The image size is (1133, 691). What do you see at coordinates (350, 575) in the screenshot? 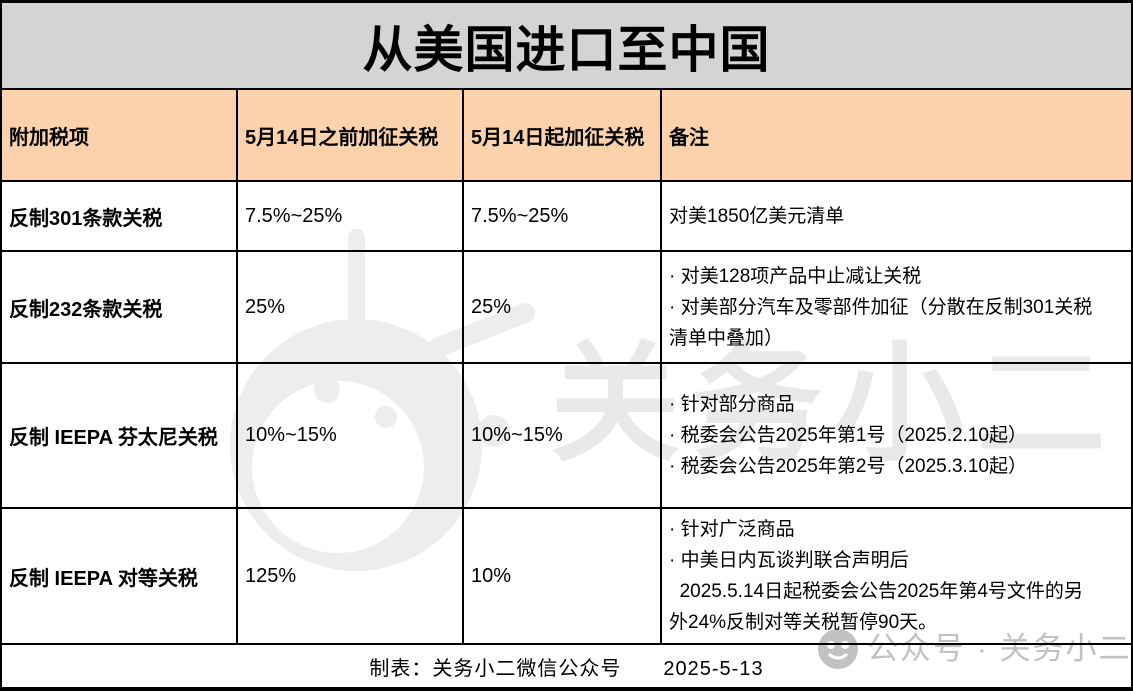
I see `rate-before-may14-cell: 125%` at bounding box center [350, 575].